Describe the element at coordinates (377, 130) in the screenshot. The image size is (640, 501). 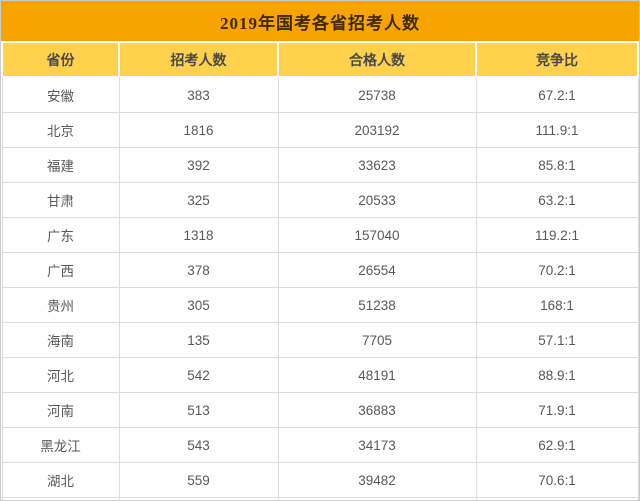
I see `value-cell: 203192` at that location.